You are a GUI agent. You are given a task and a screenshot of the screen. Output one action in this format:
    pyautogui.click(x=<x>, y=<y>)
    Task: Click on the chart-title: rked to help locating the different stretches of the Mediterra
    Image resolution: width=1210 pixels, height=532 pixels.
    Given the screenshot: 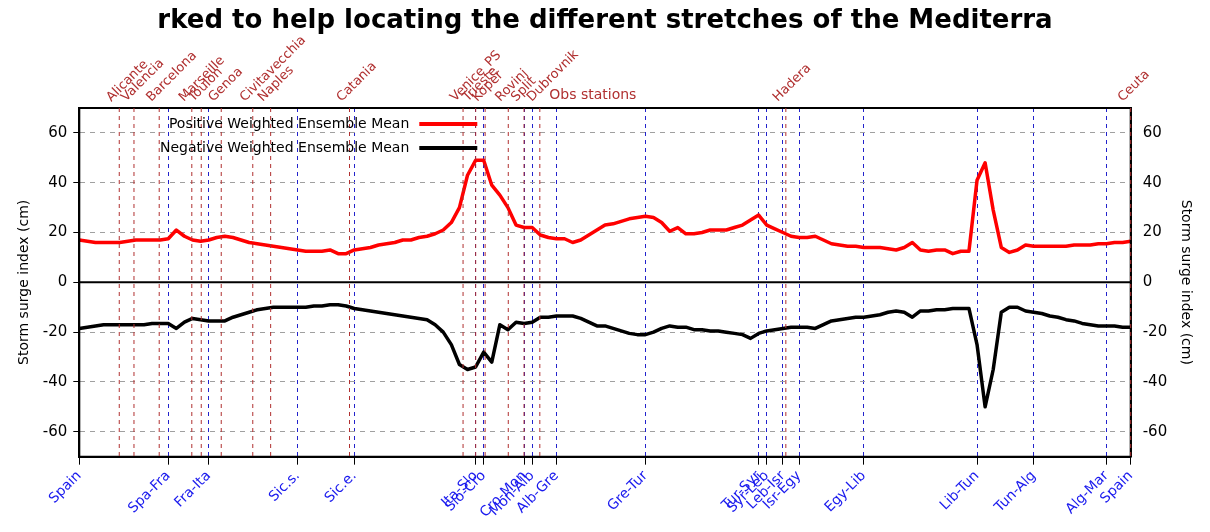 What is the action you would take?
    pyautogui.click(x=605, y=18)
    